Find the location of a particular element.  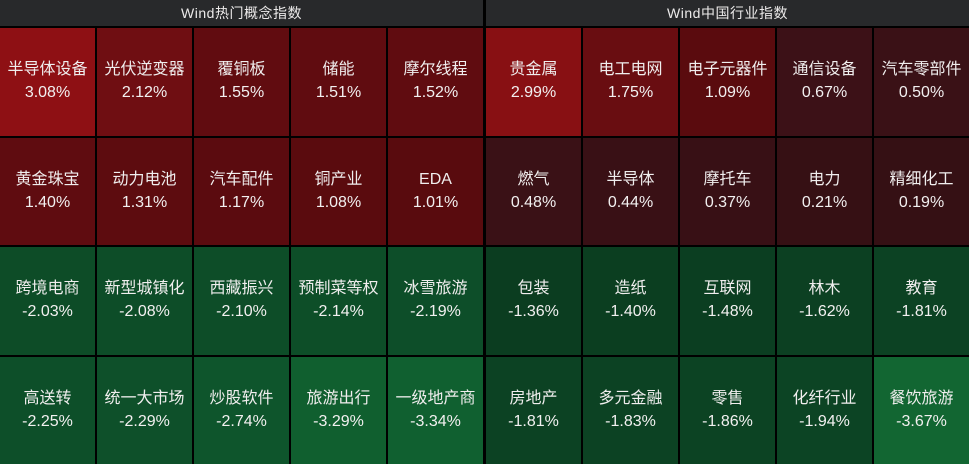

heatmap-cell: 旅游出行 -3.29% is located at coordinates (338, 410).